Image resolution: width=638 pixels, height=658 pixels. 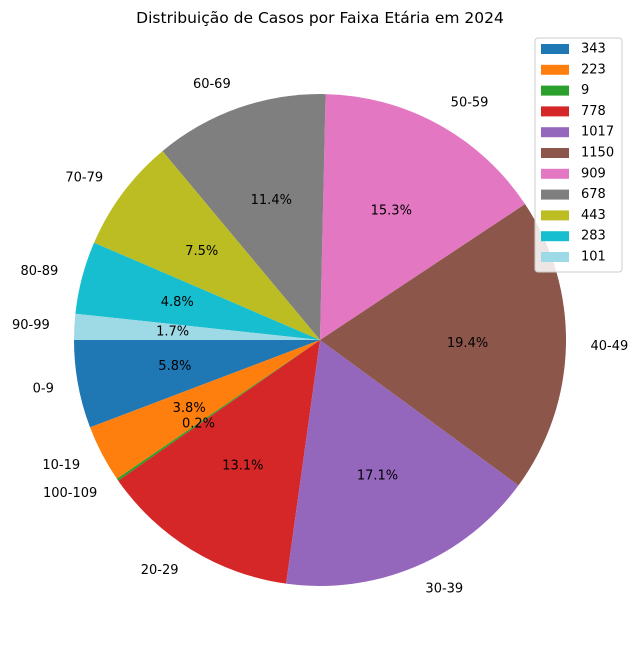 What do you see at coordinates (70, 493) in the screenshot?
I see `category-label-100-109: 100-109` at bounding box center [70, 493].